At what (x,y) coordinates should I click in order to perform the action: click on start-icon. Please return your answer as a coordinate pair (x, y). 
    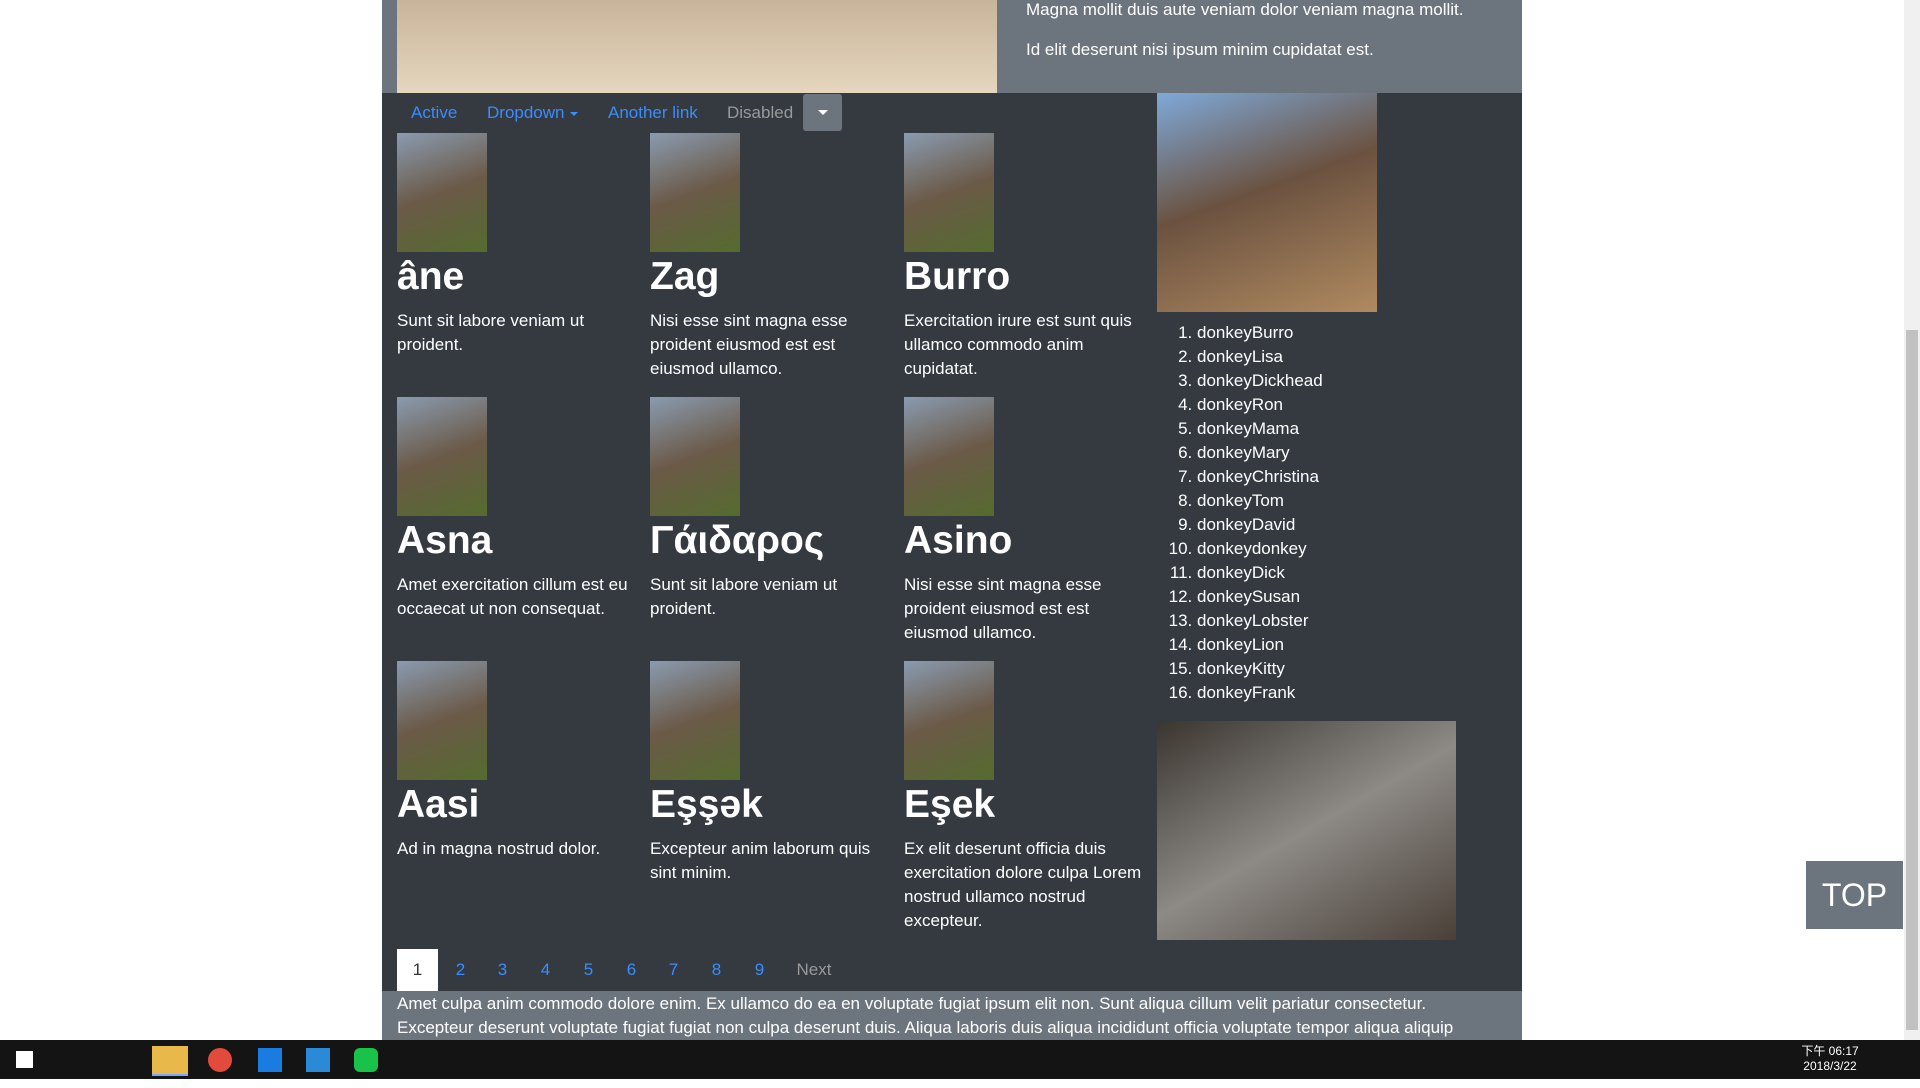
    Looking at the image, I should click on (24, 1059).